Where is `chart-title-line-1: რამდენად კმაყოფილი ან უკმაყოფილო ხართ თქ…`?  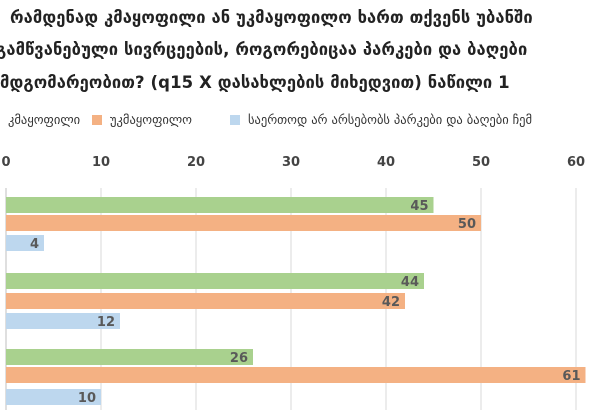 chart-title-line-1: რამდენად კმაყოფილი ან უკმაყოფილო ხართ თქ… is located at coordinates (271, 17).